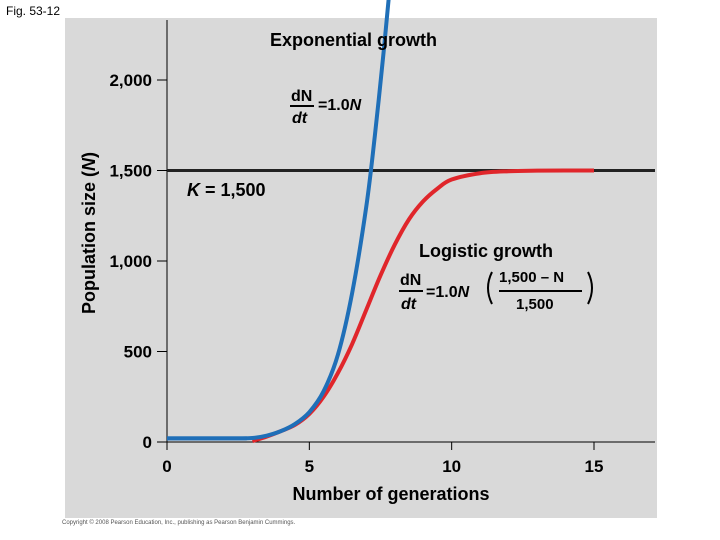  I want to click on log-eq-factor-denominator: 1,500, so click(535, 304).